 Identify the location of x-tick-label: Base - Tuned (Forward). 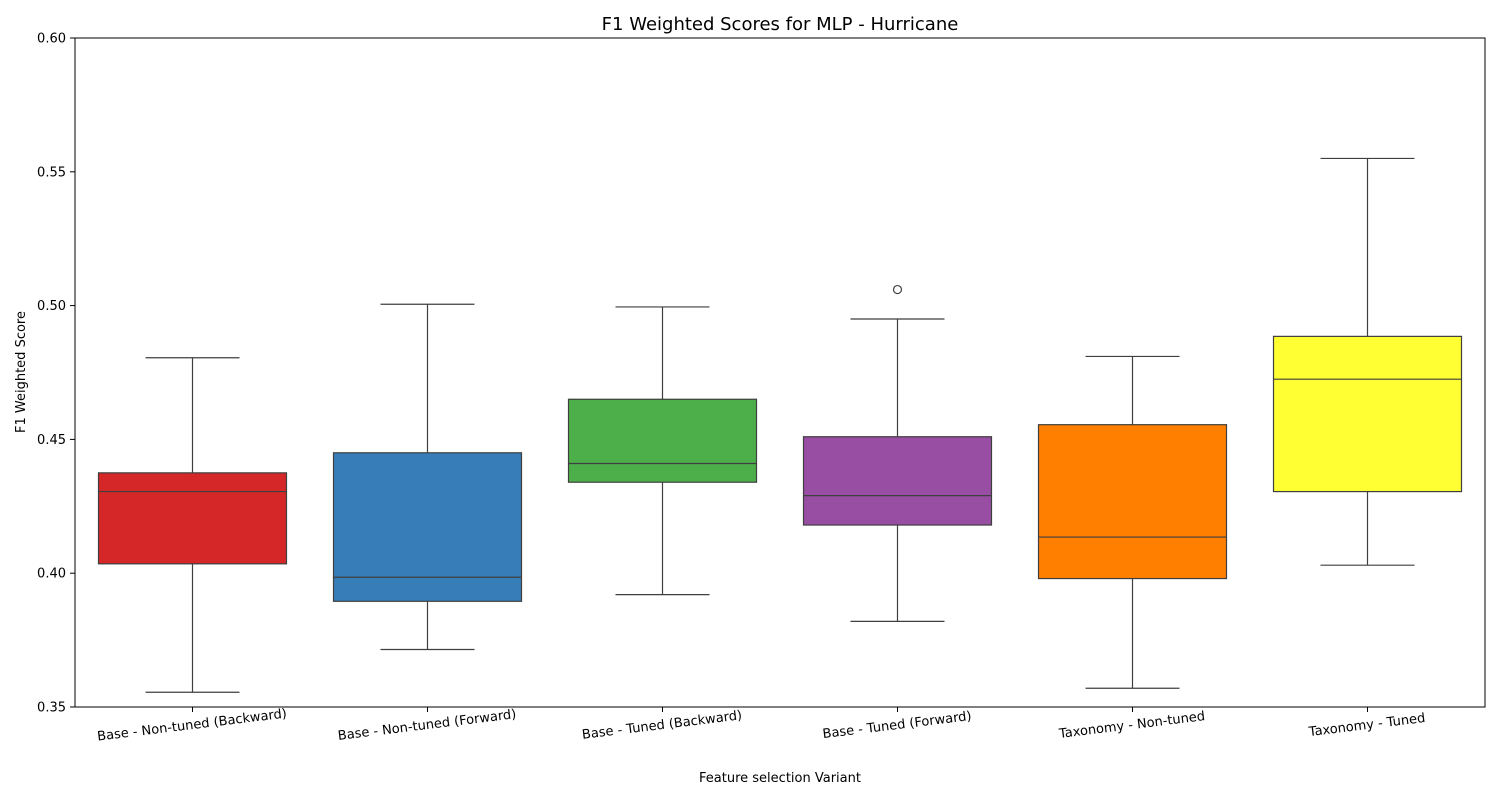
(897, 725).